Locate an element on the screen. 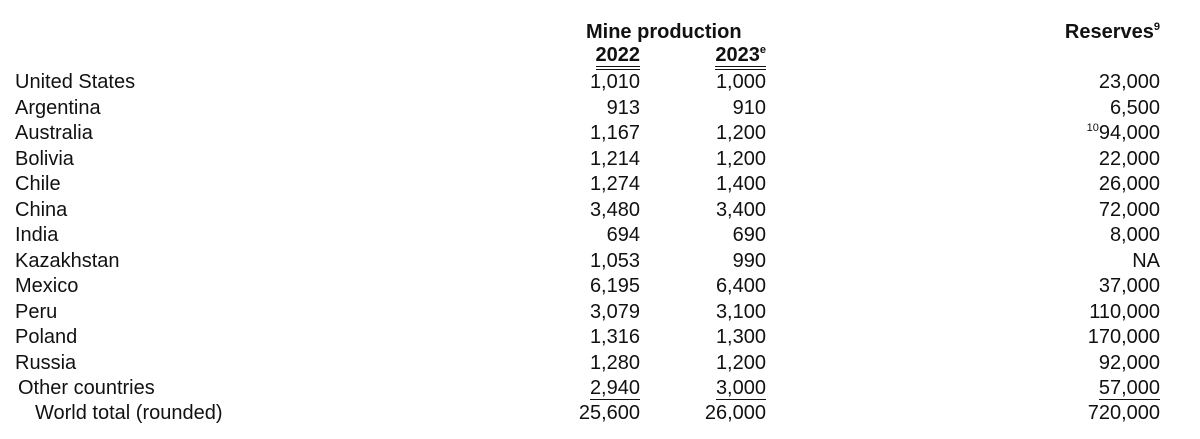 The image size is (1200, 439). row-label: United States is located at coordinates (75, 82).